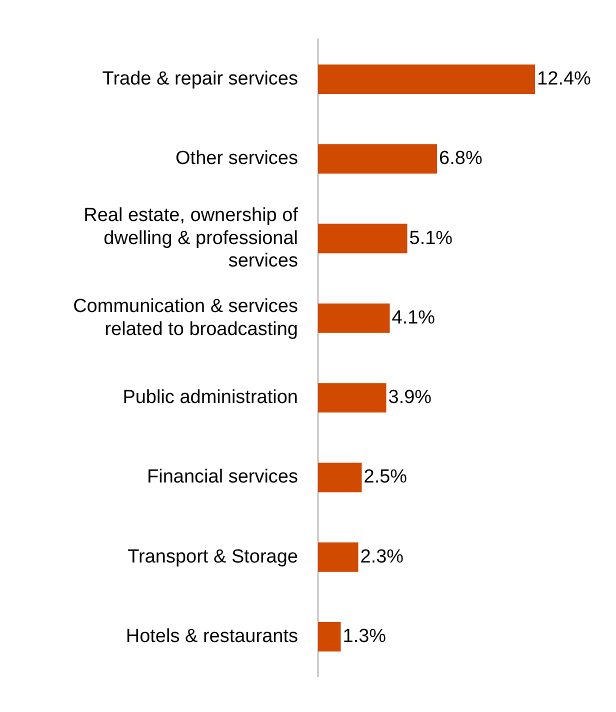 The image size is (616, 712). Describe the element at coordinates (364, 637) in the screenshot. I see `data-label: 1.3%` at that location.